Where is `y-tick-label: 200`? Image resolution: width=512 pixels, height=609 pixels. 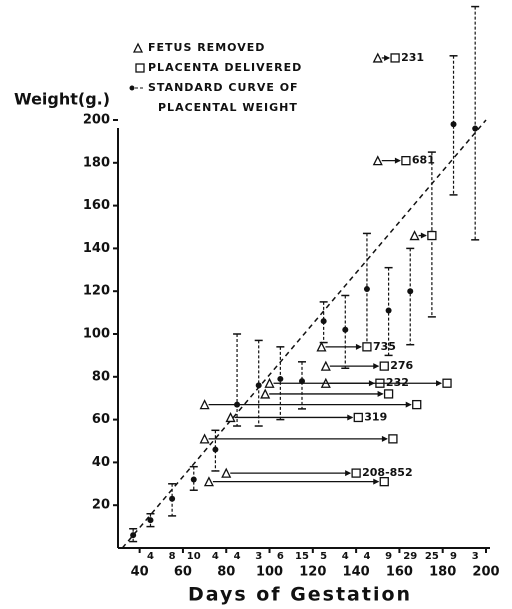
y-tick-label: 200 is located at coordinates (96, 120).